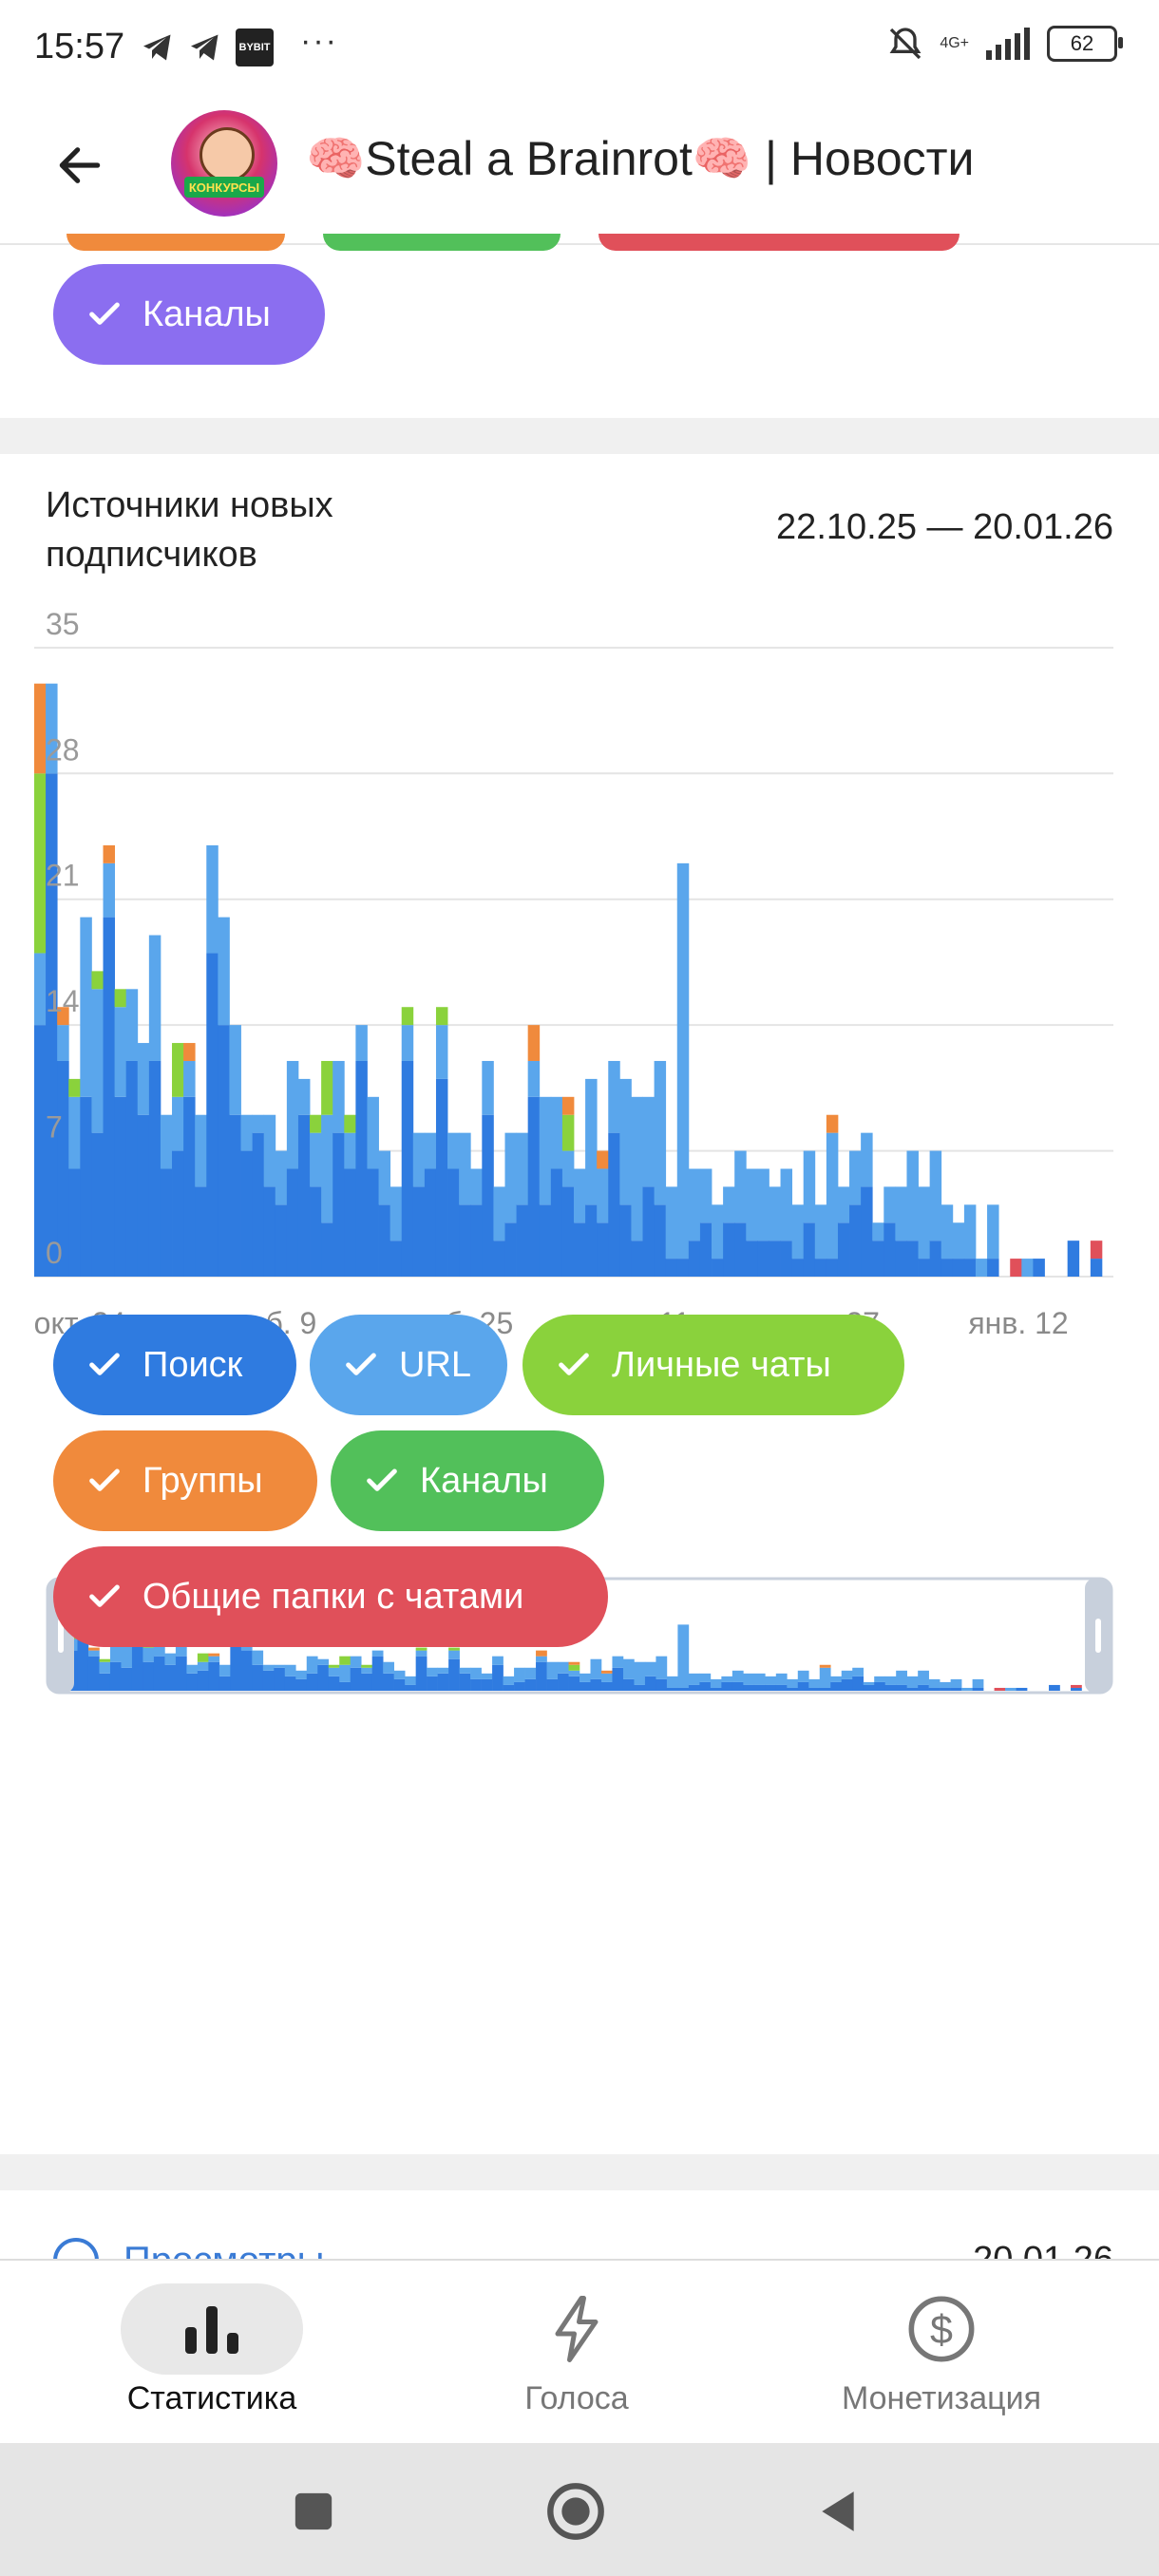 The image size is (1159, 2576). What do you see at coordinates (941, 2352) in the screenshot?
I see `nav-monetization: $ Монетизация` at bounding box center [941, 2352].